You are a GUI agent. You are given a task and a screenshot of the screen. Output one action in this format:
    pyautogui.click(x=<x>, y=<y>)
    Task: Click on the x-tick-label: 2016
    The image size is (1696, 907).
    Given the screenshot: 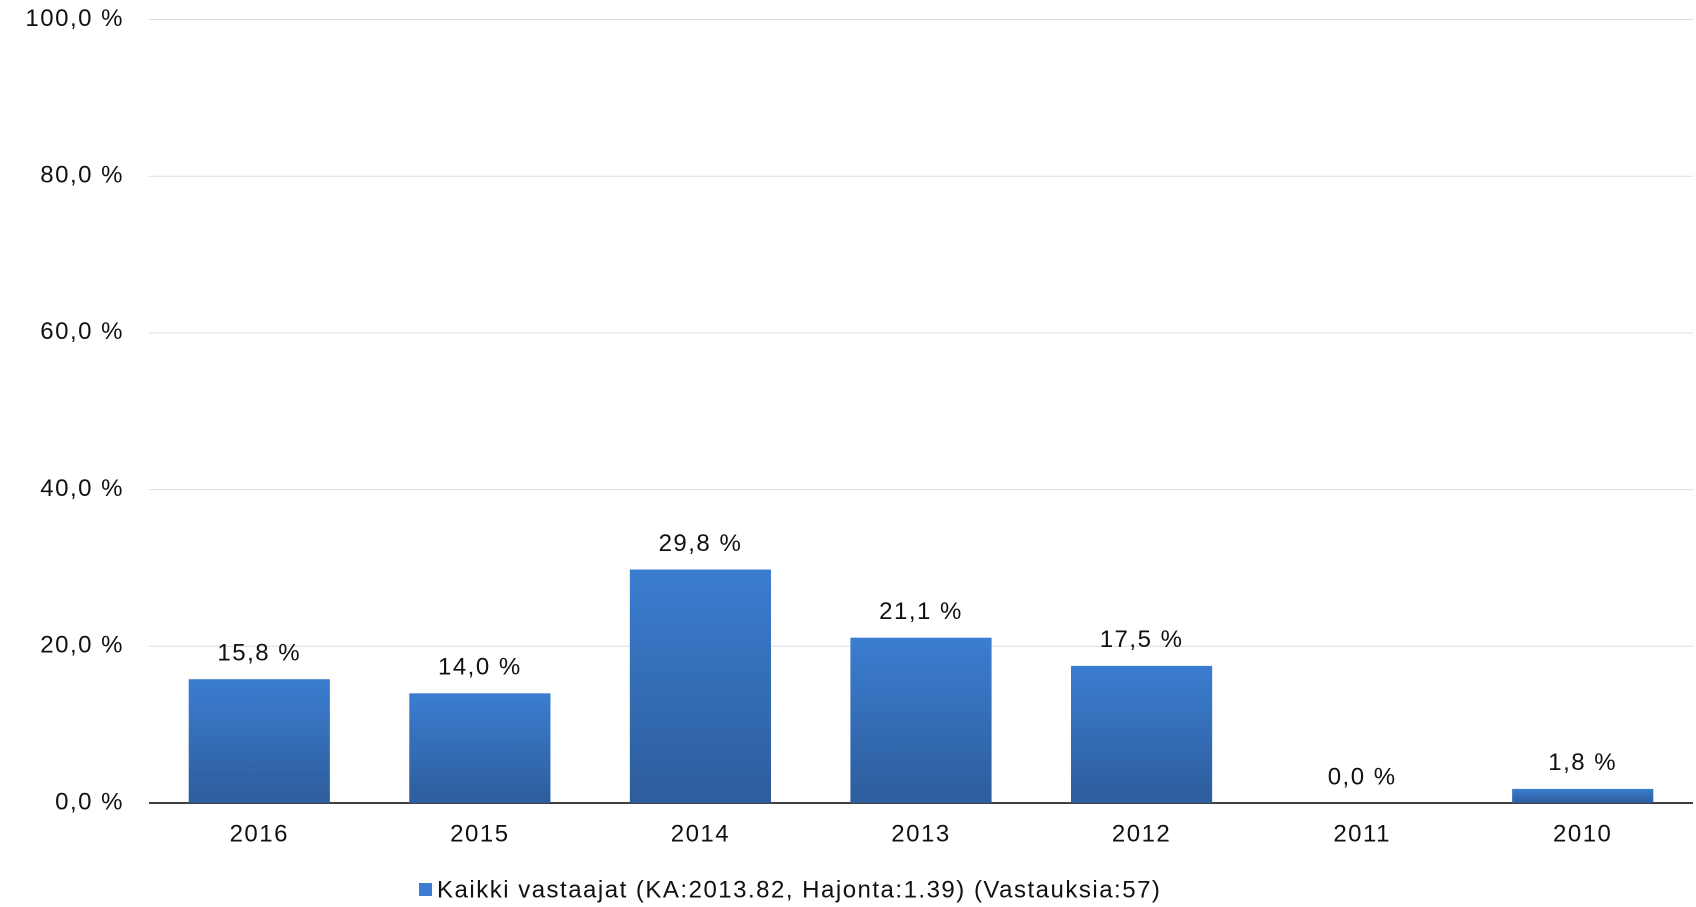 What is the action you would take?
    pyautogui.click(x=259, y=833)
    